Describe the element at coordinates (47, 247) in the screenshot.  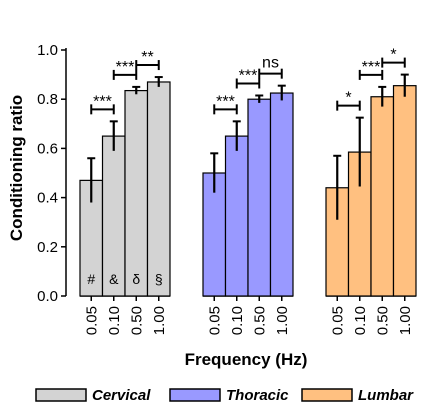
I see `y-tick-label: 0.2` at that location.